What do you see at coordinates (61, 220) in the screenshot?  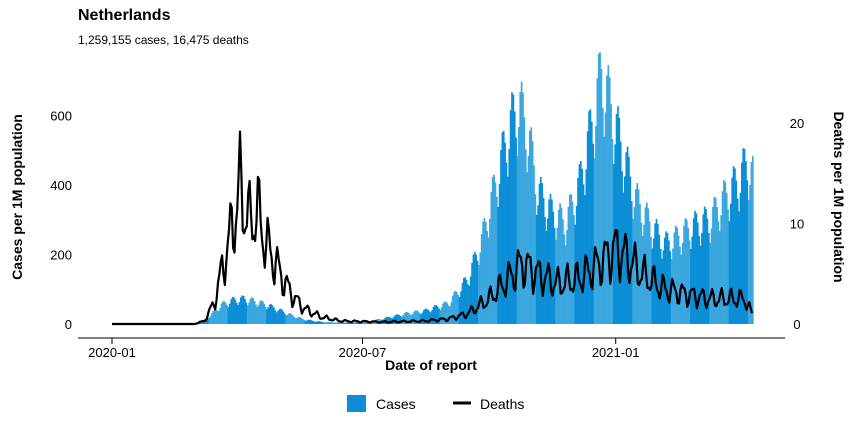 I see `left-axis-ticks: 0 200 400 600` at bounding box center [61, 220].